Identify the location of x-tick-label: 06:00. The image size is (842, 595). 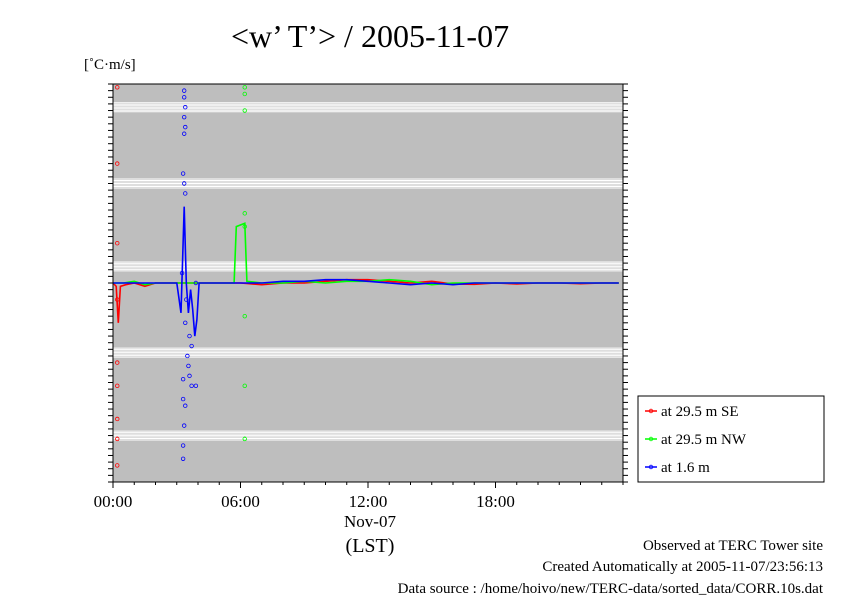
(240, 501).